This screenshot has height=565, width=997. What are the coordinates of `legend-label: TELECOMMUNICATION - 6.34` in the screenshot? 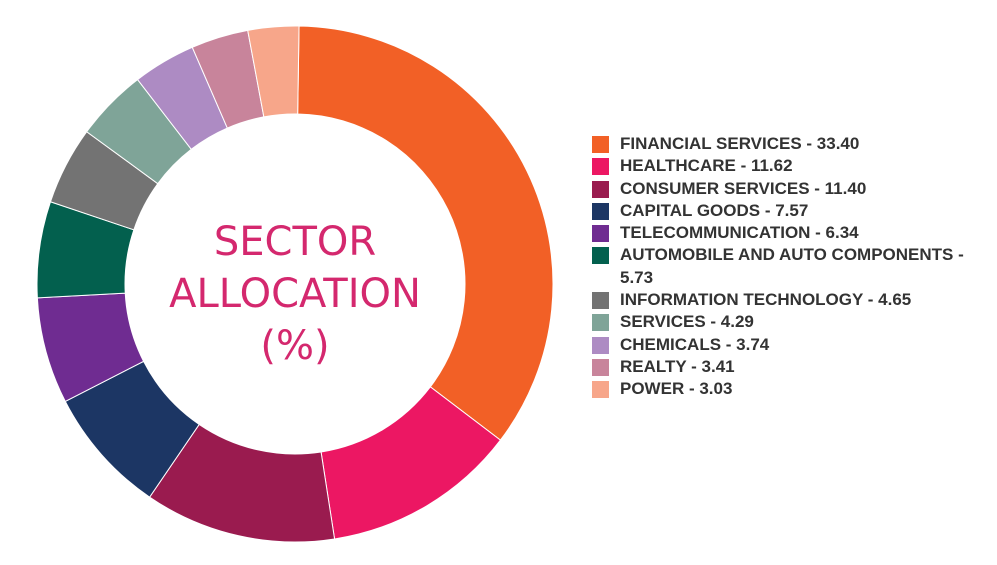 It's located at (739, 233).